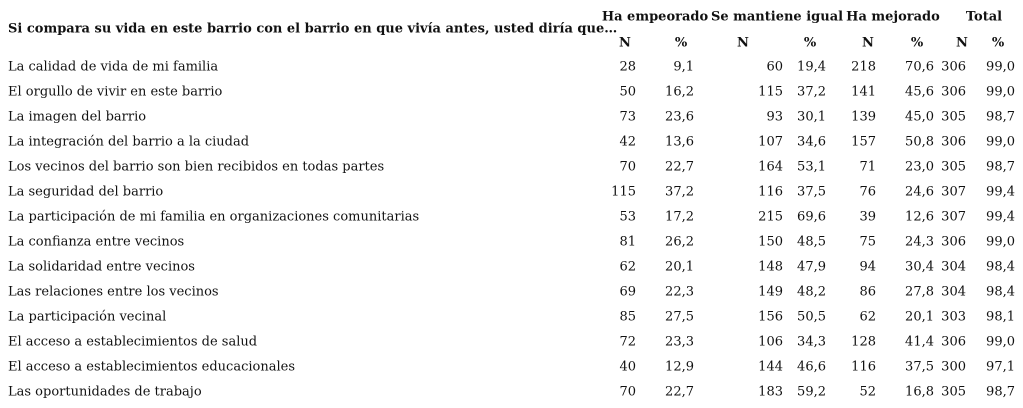 The image size is (1023, 408). I want to click on cell: 93, so click(774, 117).